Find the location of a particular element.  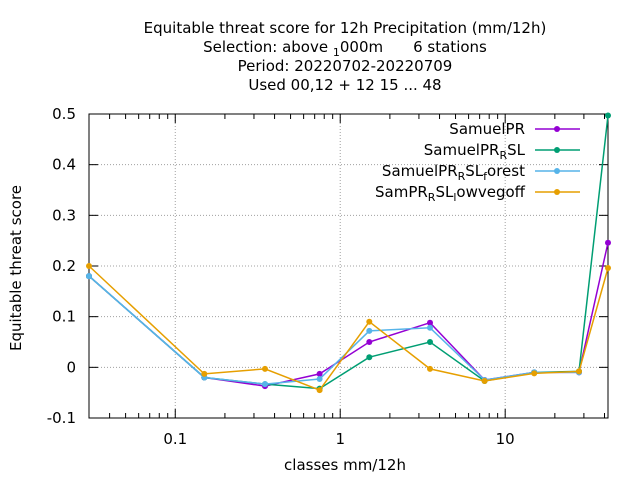

y-tick-labels: 0.5 0.4 0.3 0.2 0.1 0 -0.1 is located at coordinates (61, 266).